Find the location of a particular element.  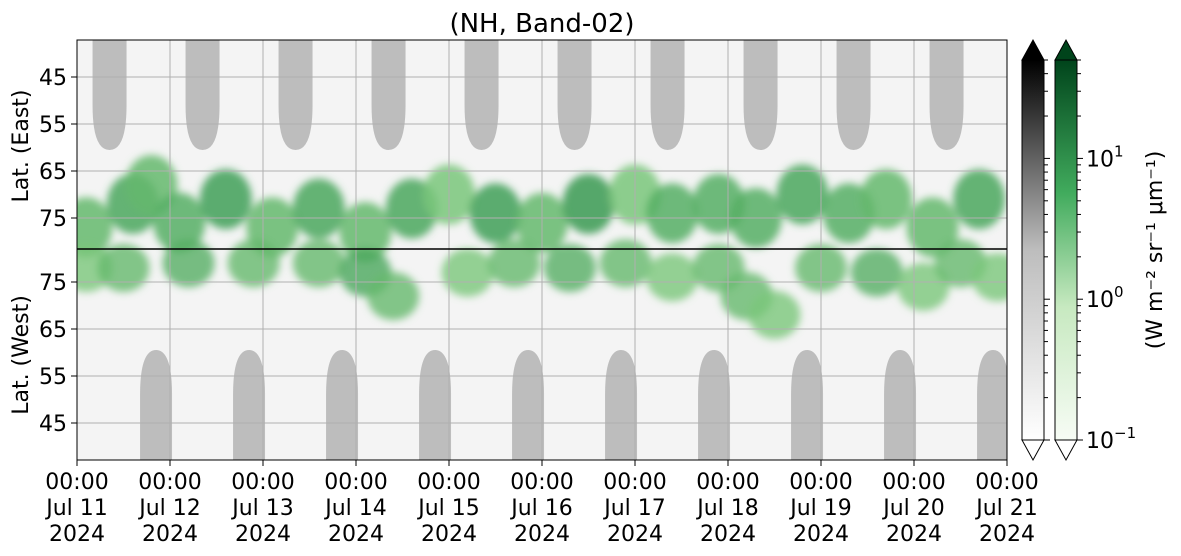

colorbar-greys-extend-min is located at coordinates (1033, 450).